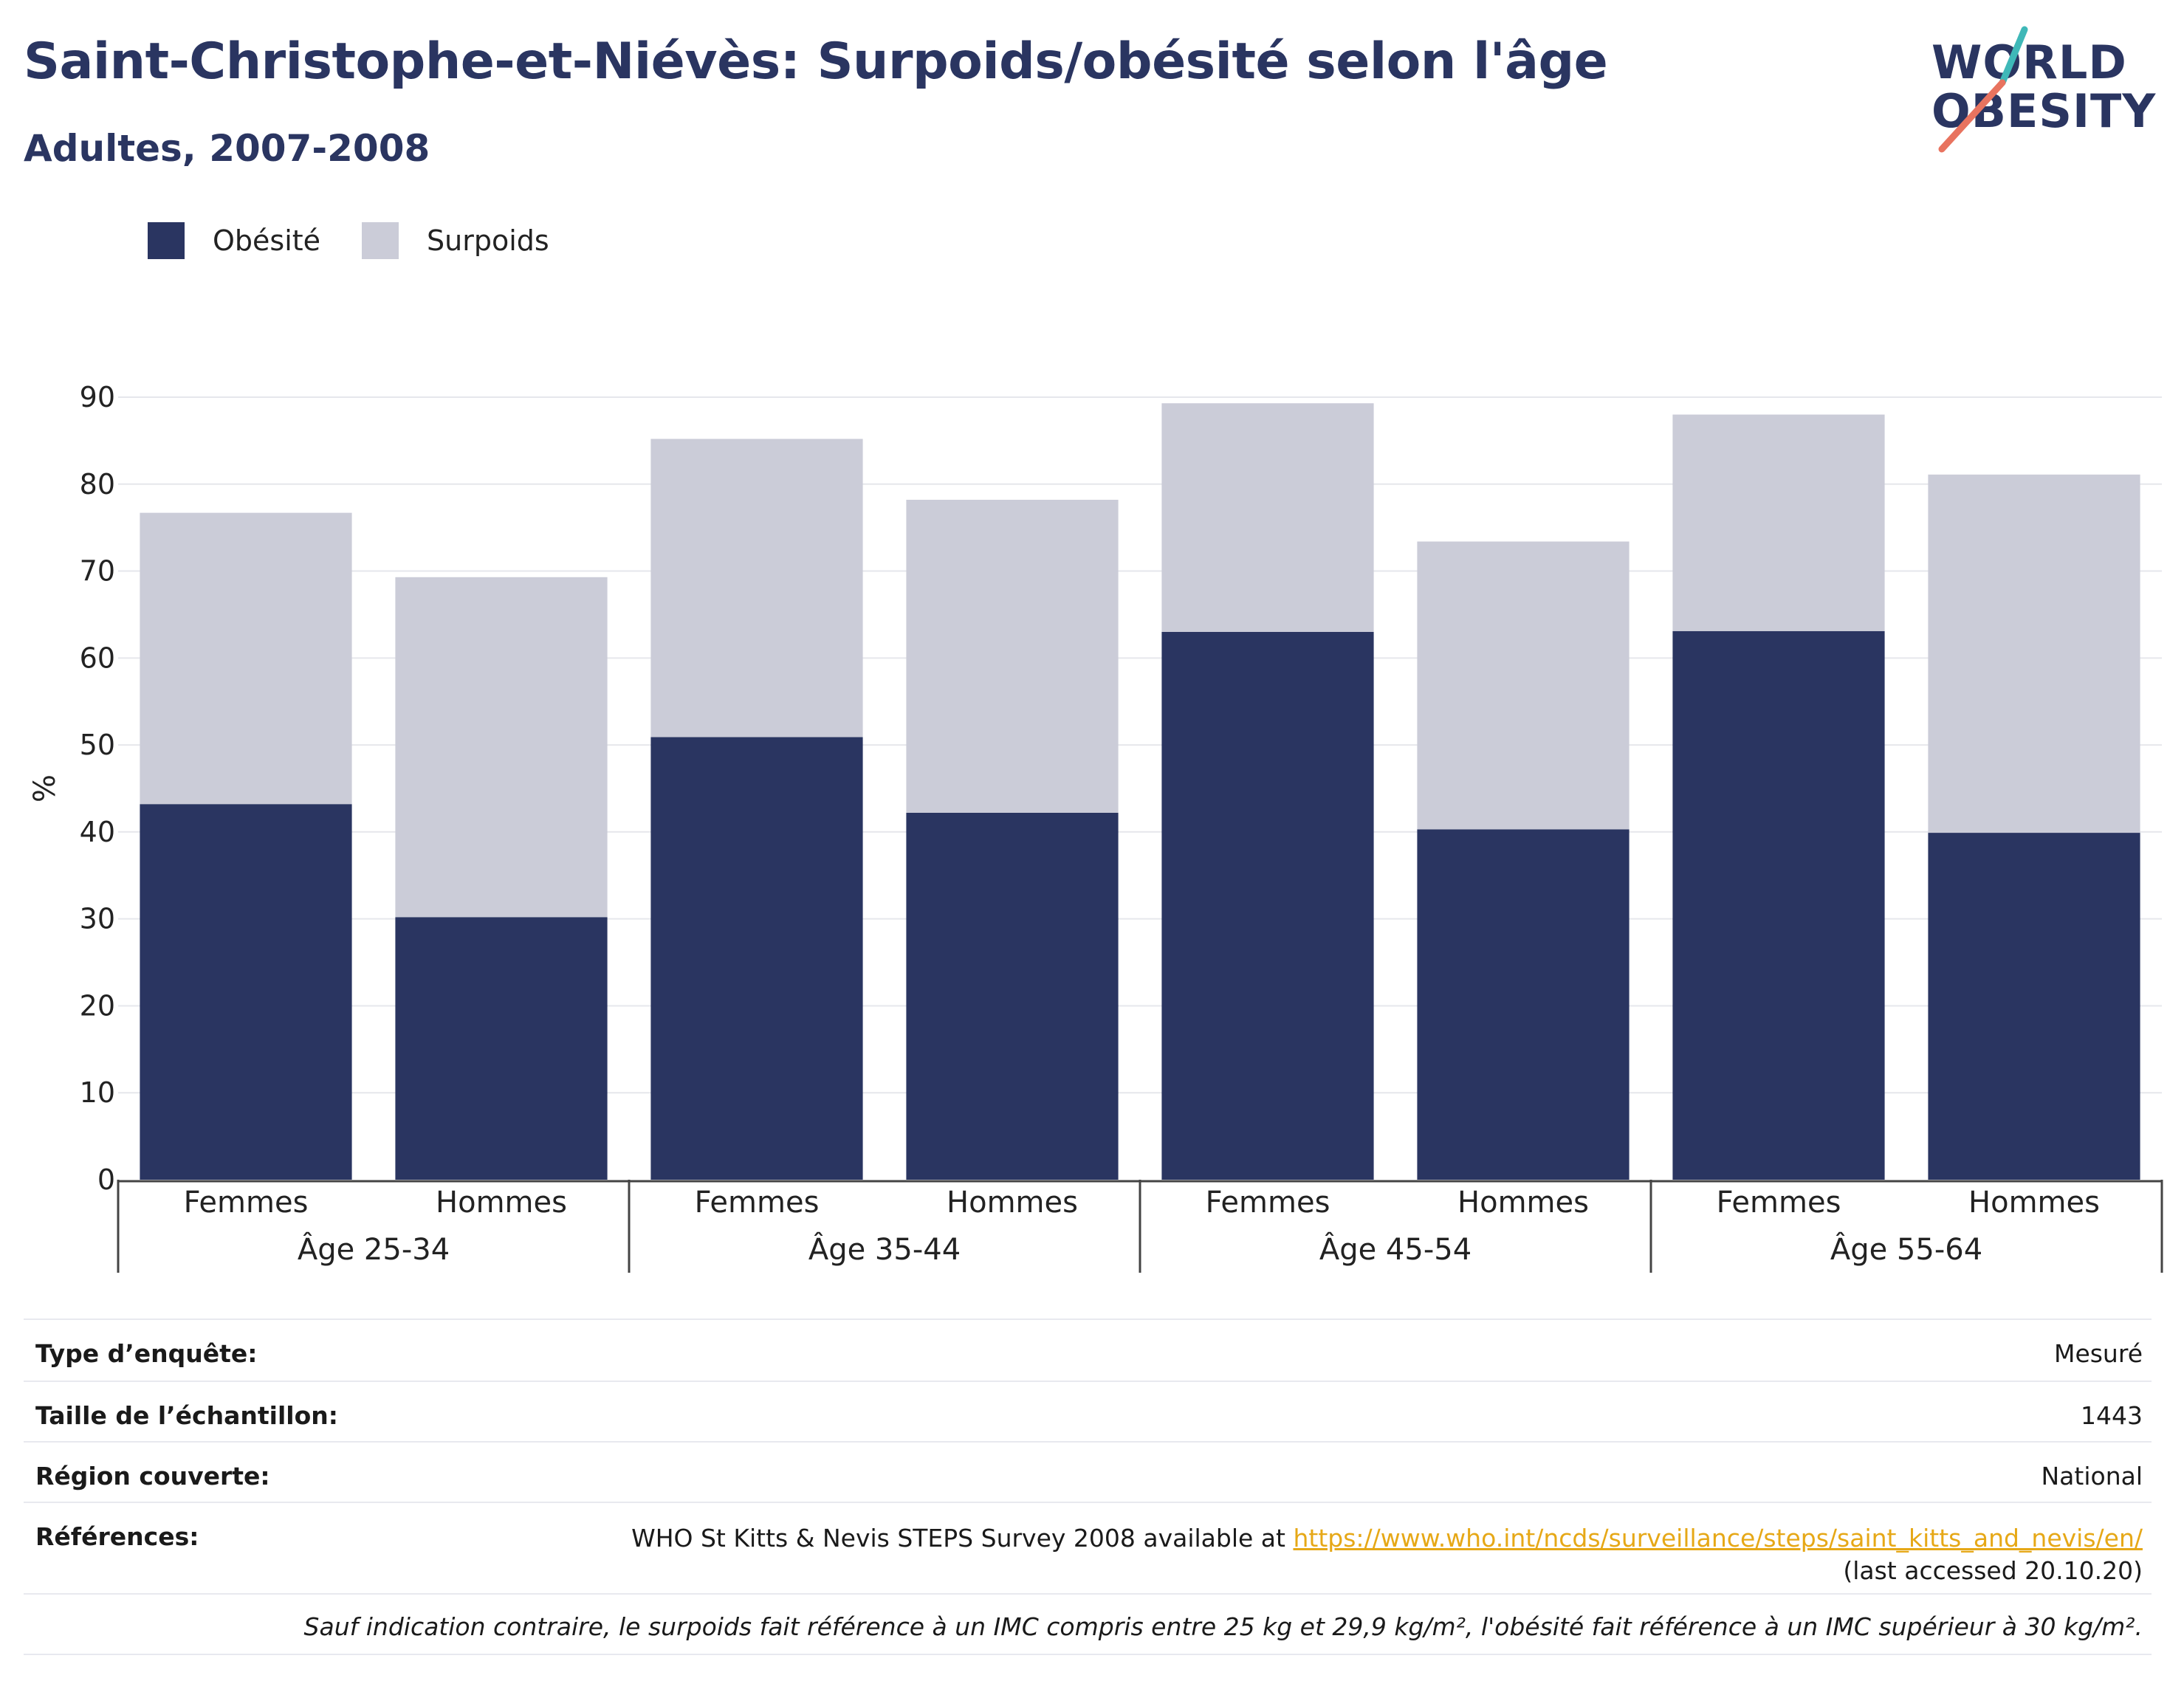 The image size is (2184, 1695). Describe the element at coordinates (153, 1476) in the screenshot. I see `region-label: Région couverte:` at that location.